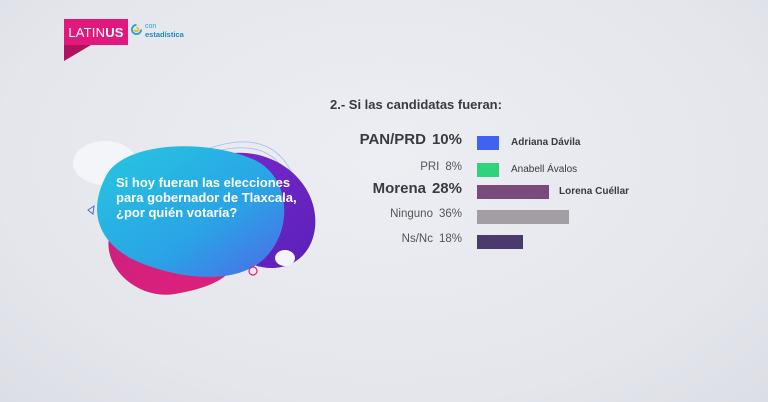 The width and height of the screenshot is (768, 402). What do you see at coordinates (151, 26) in the screenshot?
I see `partner-line1: con` at bounding box center [151, 26].